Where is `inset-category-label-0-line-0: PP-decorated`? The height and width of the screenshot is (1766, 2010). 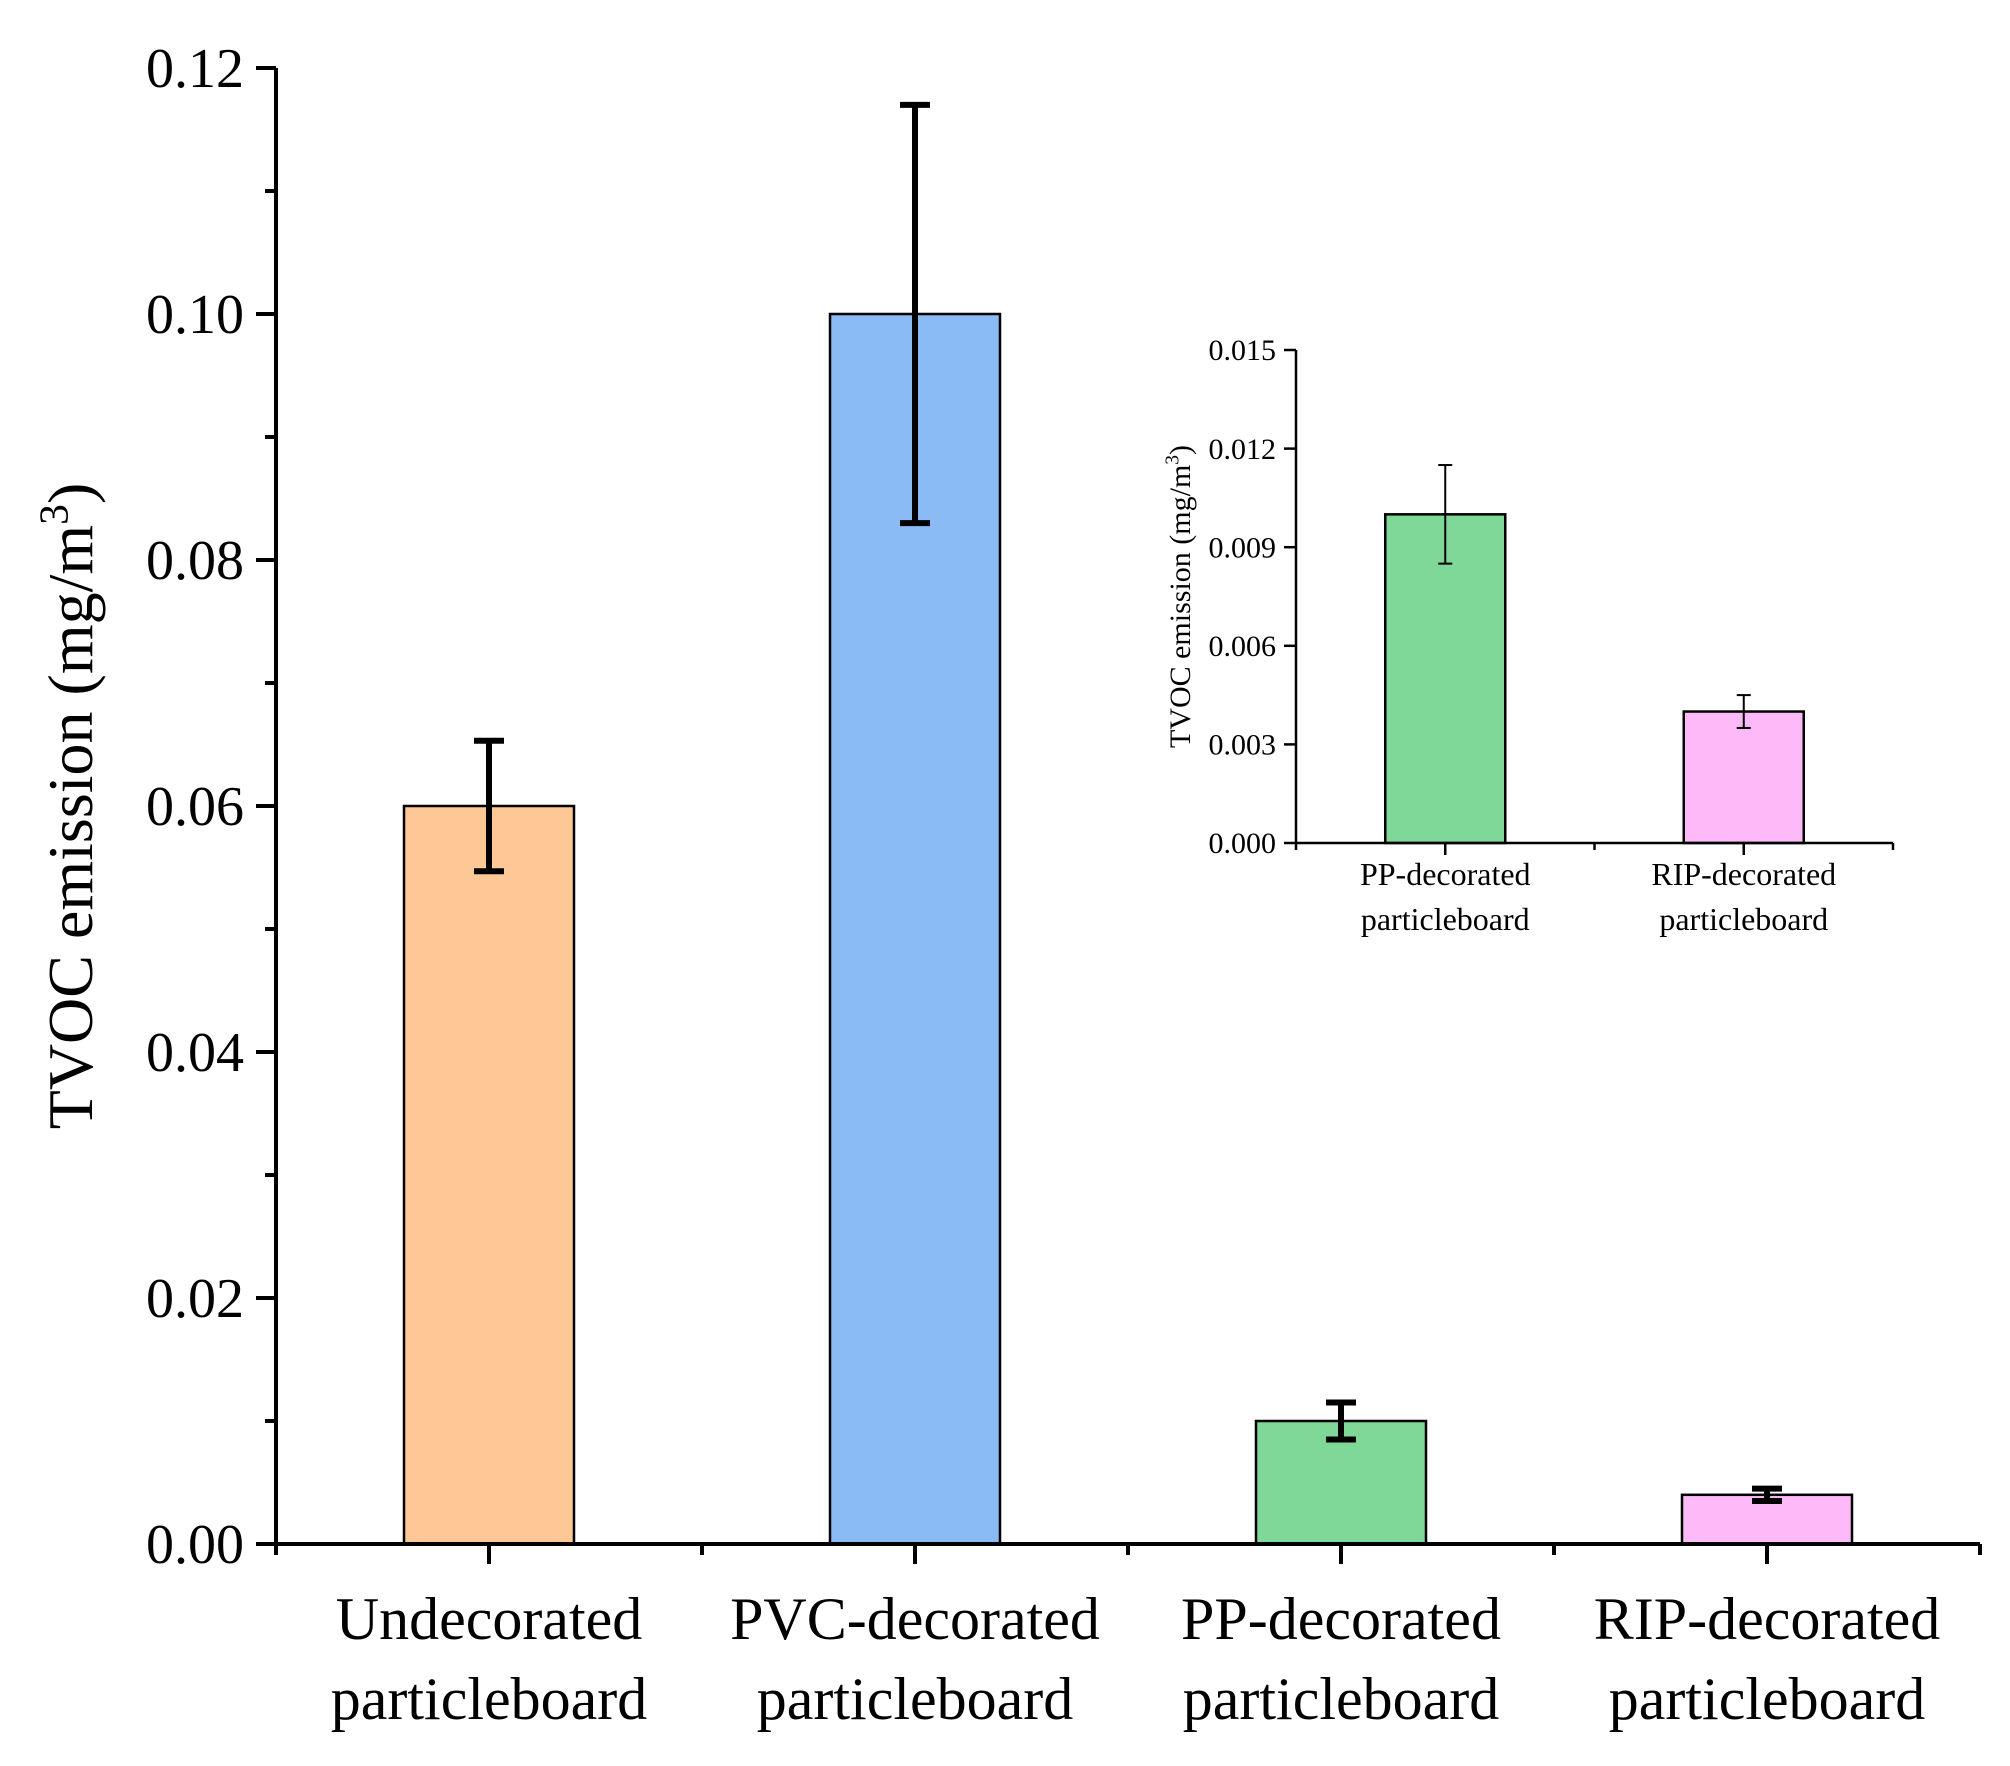 inset-category-label-0-line-0: PP-decorated is located at coordinates (1445, 874).